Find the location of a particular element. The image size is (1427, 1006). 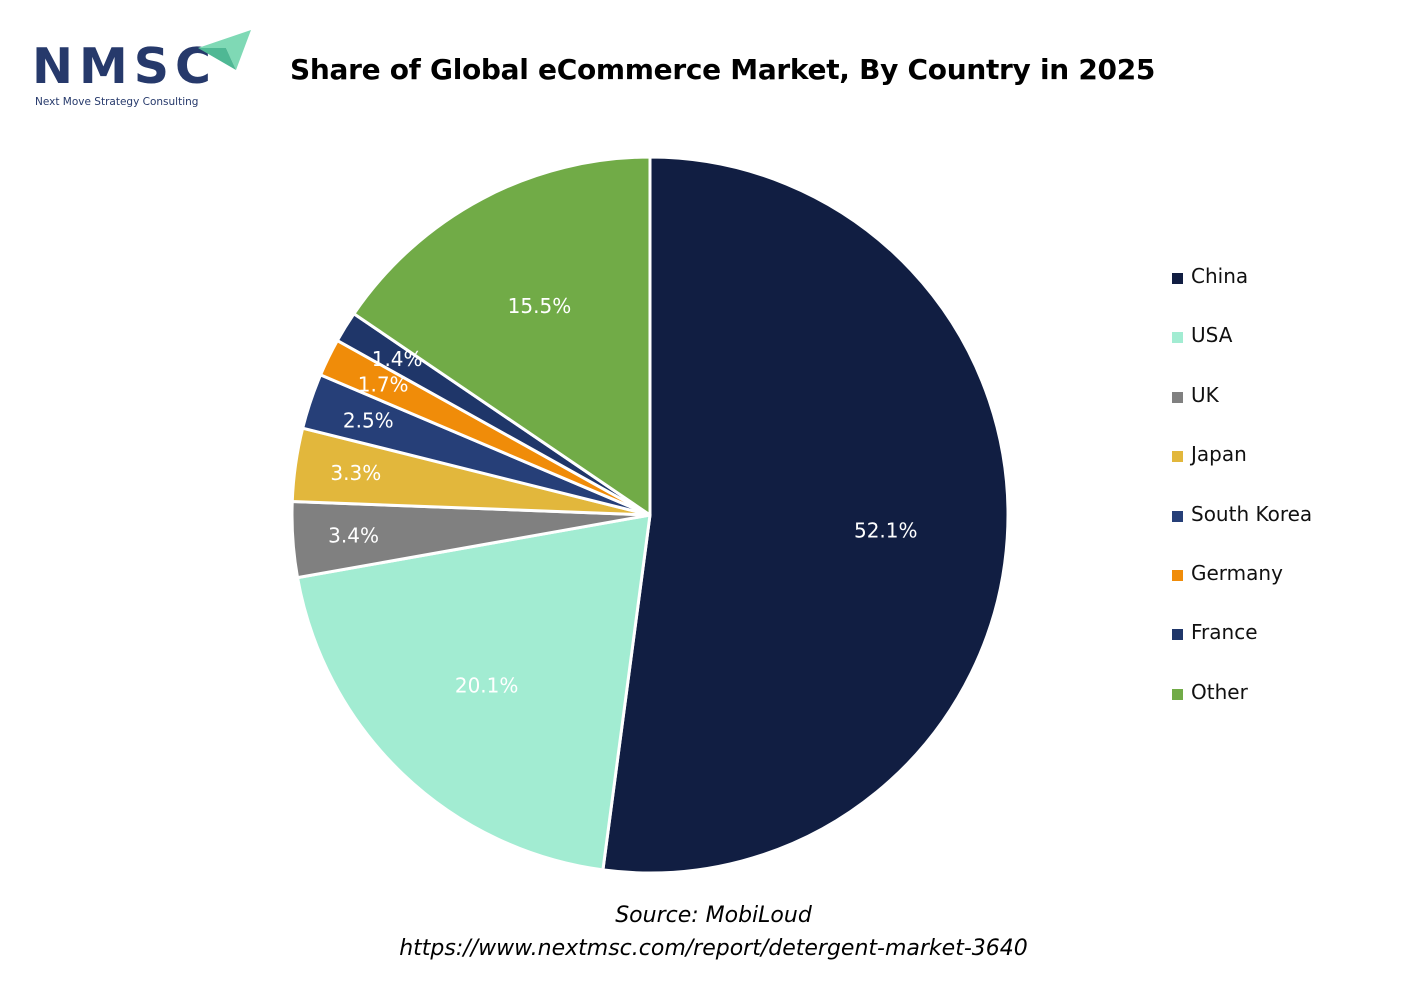

data-label-usa: 20.1% is located at coordinates (487, 686).